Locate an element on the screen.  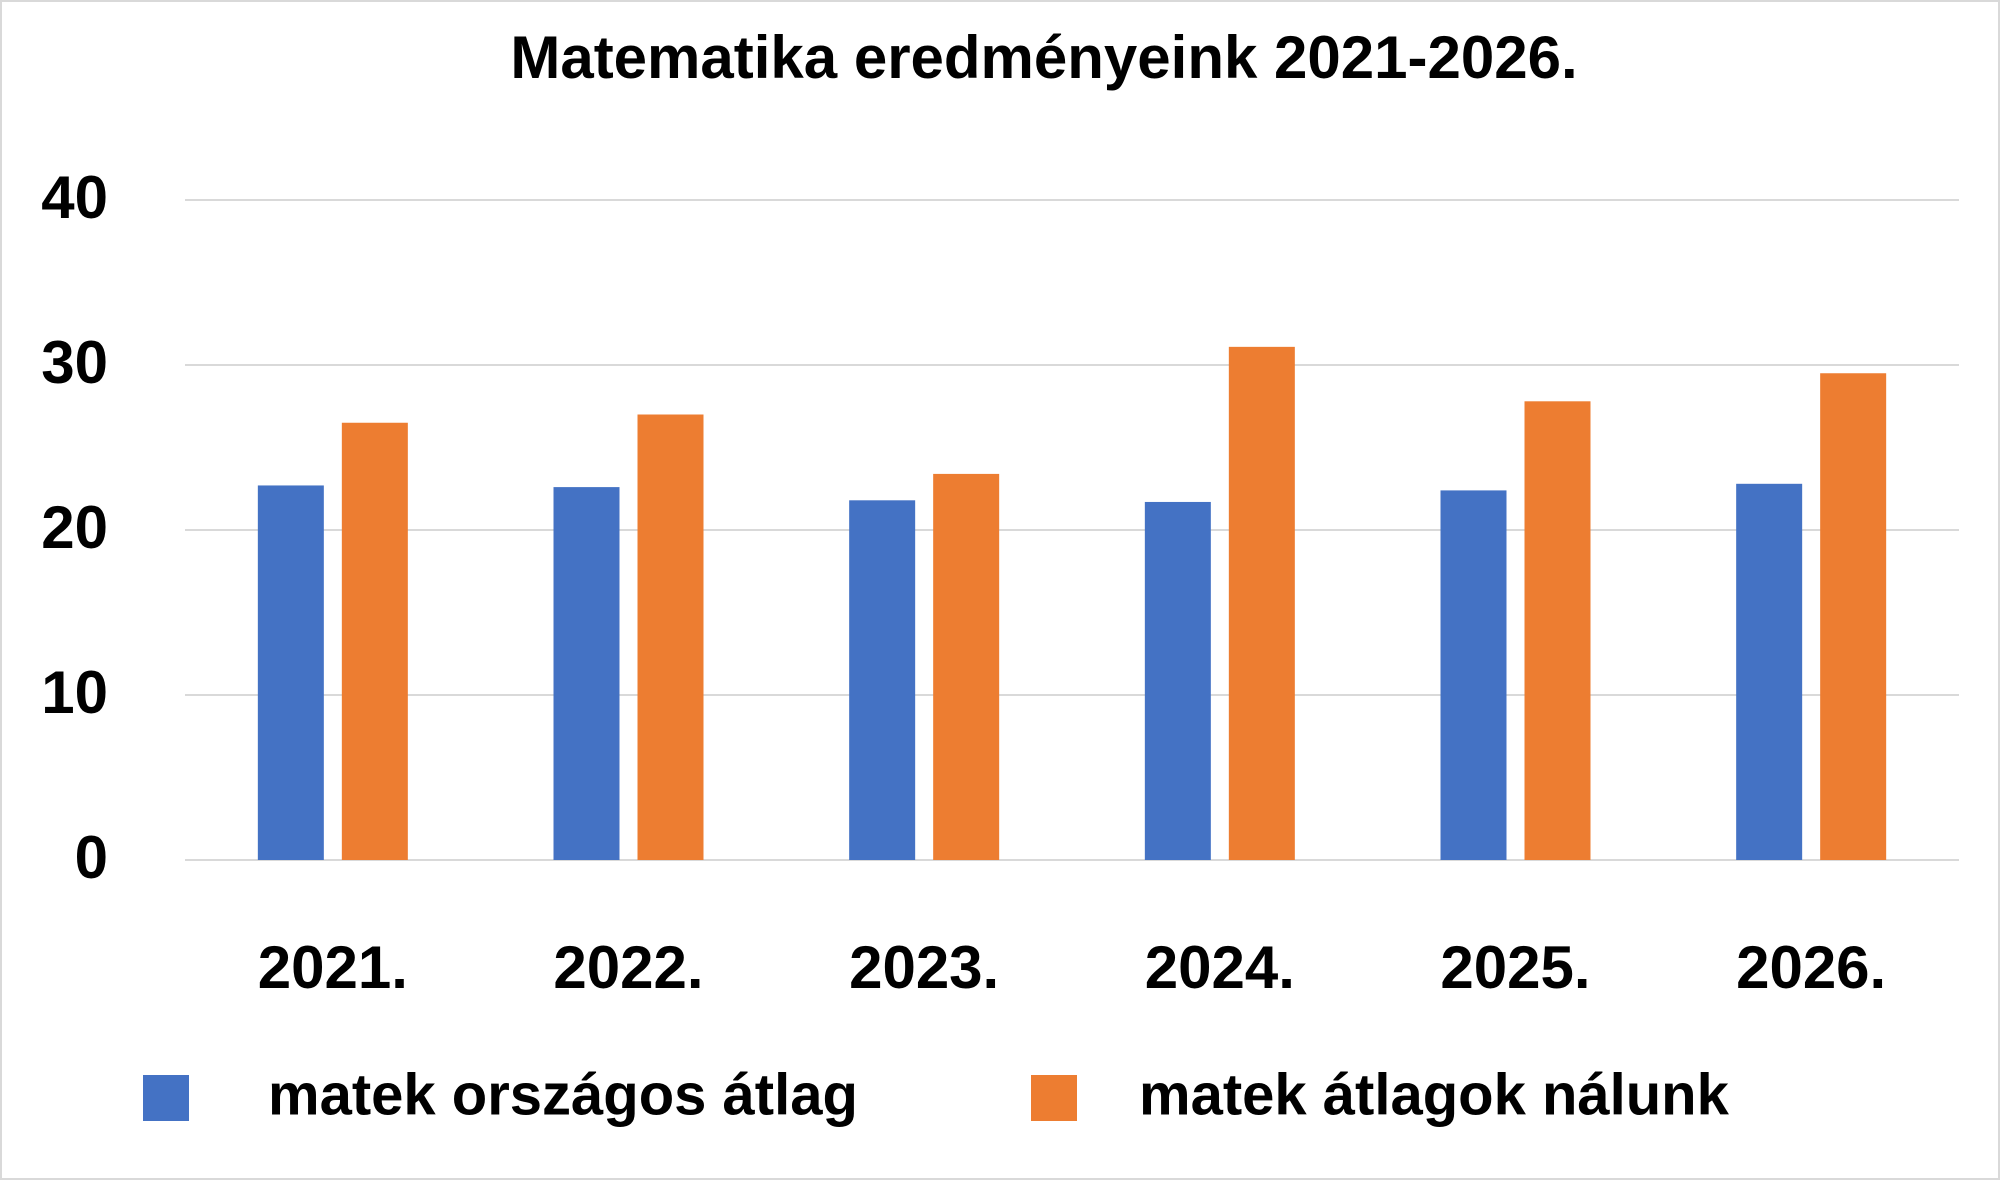
legend-label: matek országos átlag is located at coordinates (563, 1094).